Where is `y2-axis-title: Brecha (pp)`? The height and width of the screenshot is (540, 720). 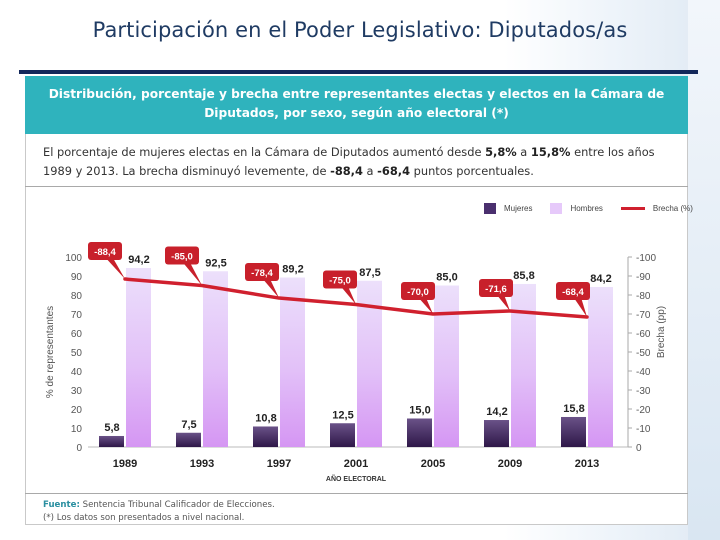 y2-axis-title: Brecha (pp) is located at coordinates (661, 332).